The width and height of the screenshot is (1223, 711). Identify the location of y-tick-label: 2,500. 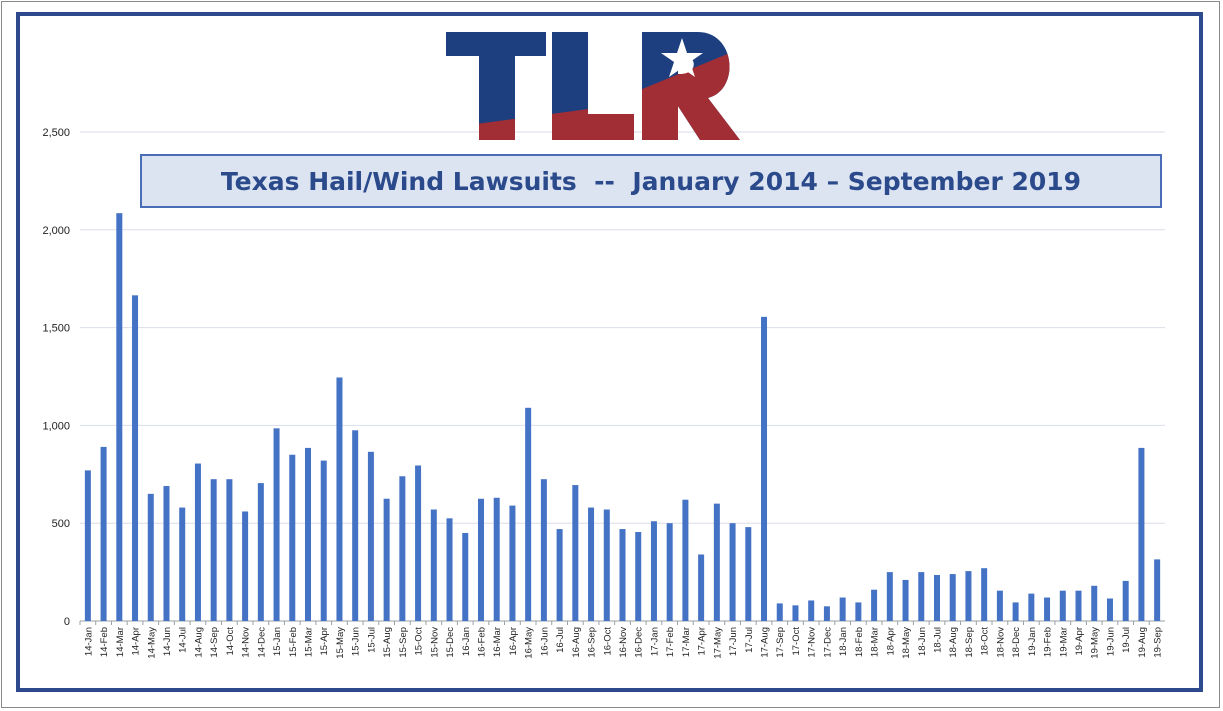
(56, 133).